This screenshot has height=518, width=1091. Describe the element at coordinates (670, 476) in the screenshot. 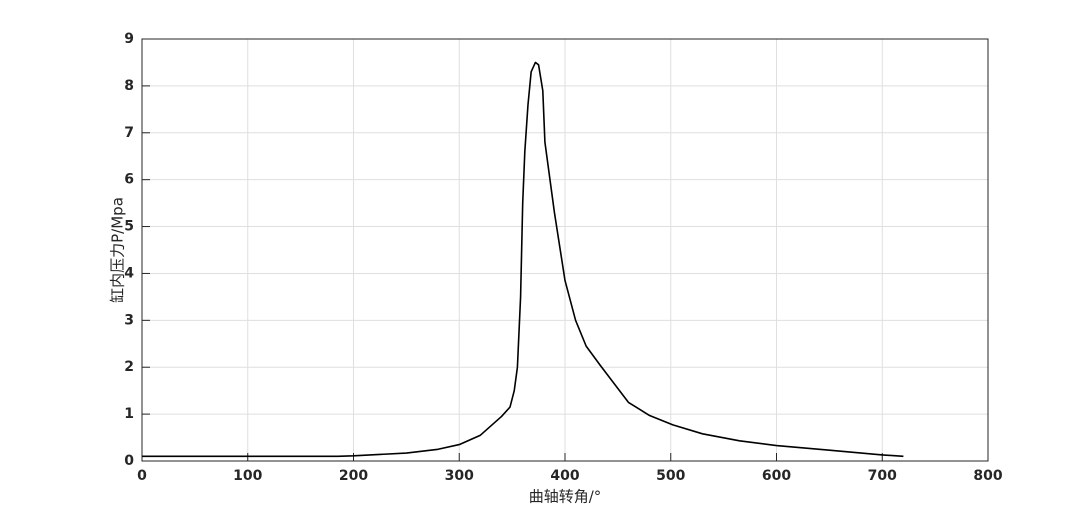

I see `x-tick-label: 500` at that location.